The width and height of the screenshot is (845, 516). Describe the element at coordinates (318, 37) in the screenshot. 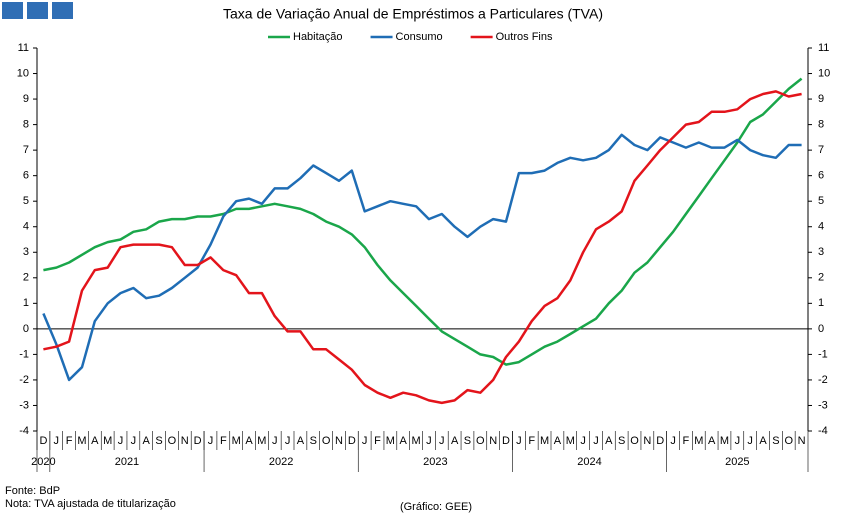

I see `legend-label: Habitação` at that location.